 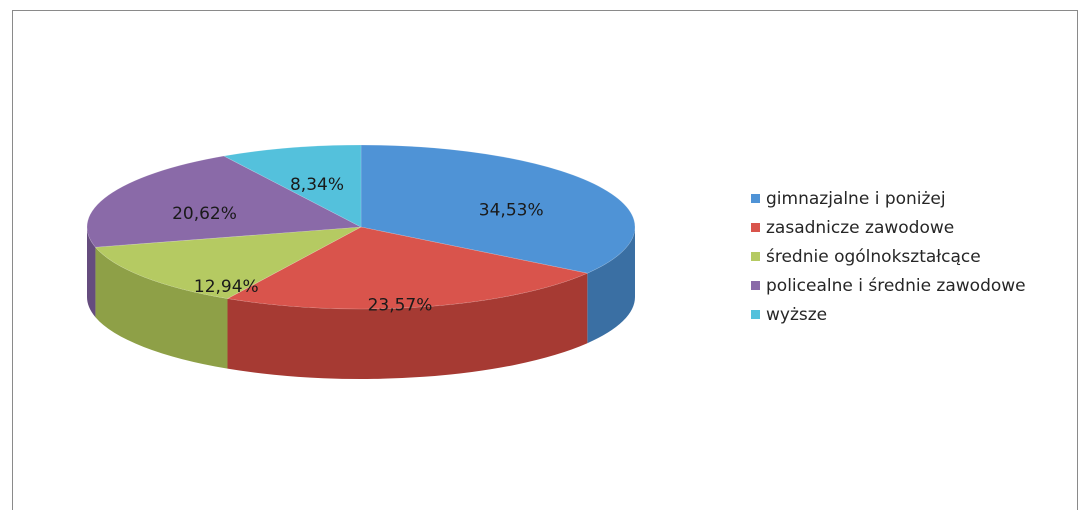 What do you see at coordinates (226, 287) in the screenshot?
I see `slice-data-label: 12,94%` at bounding box center [226, 287].